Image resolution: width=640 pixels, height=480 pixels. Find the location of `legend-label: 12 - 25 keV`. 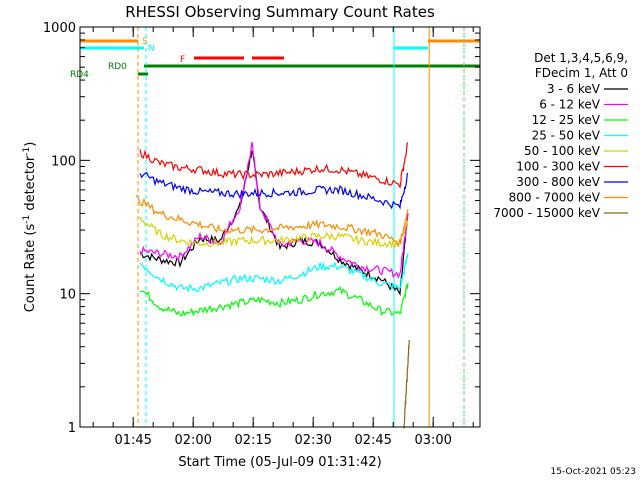

legend-label: 12 - 25 keV is located at coordinates (566, 120).